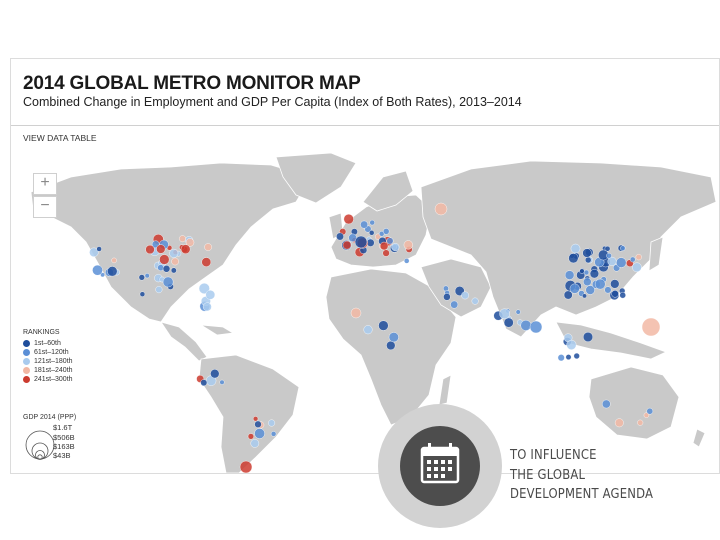 This screenshot has width=720, height=540. Describe the element at coordinates (60, 138) in the screenshot. I see `view-data-table-link: VIEW DATA TABLE` at that location.